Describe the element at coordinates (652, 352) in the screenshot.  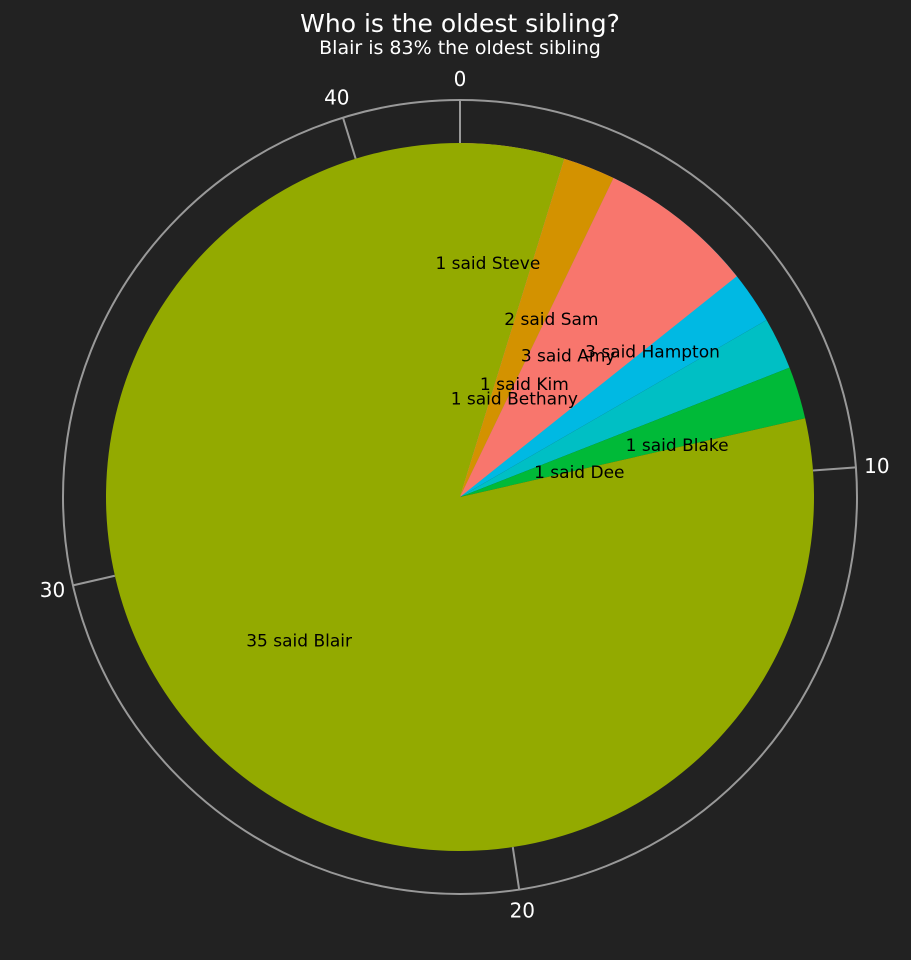
I see `slice-label-hampton: 3 said Hampton` at that location.